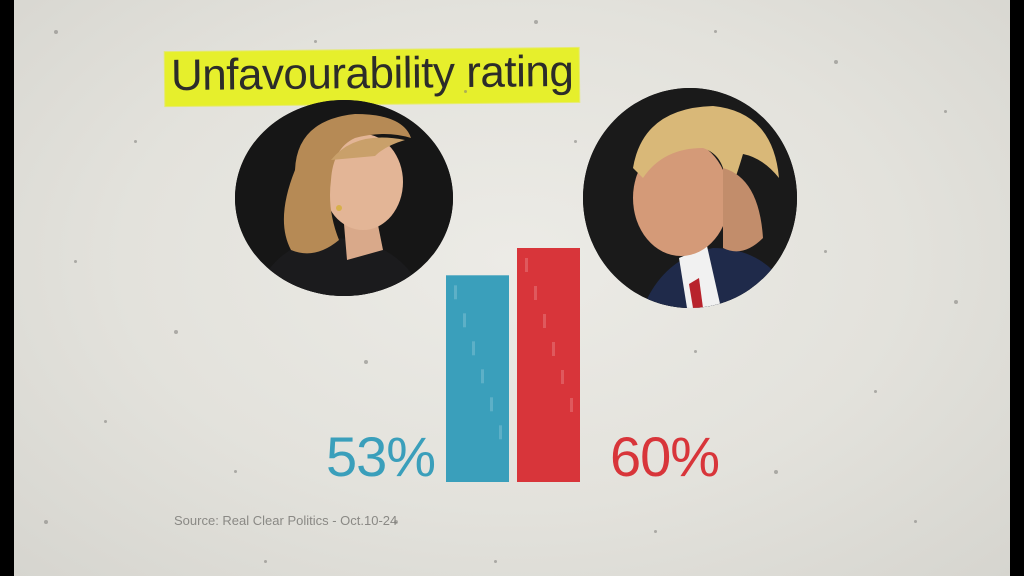 The image size is (1024, 576). Describe the element at coordinates (548, 365) in the screenshot. I see `bar-right` at that location.